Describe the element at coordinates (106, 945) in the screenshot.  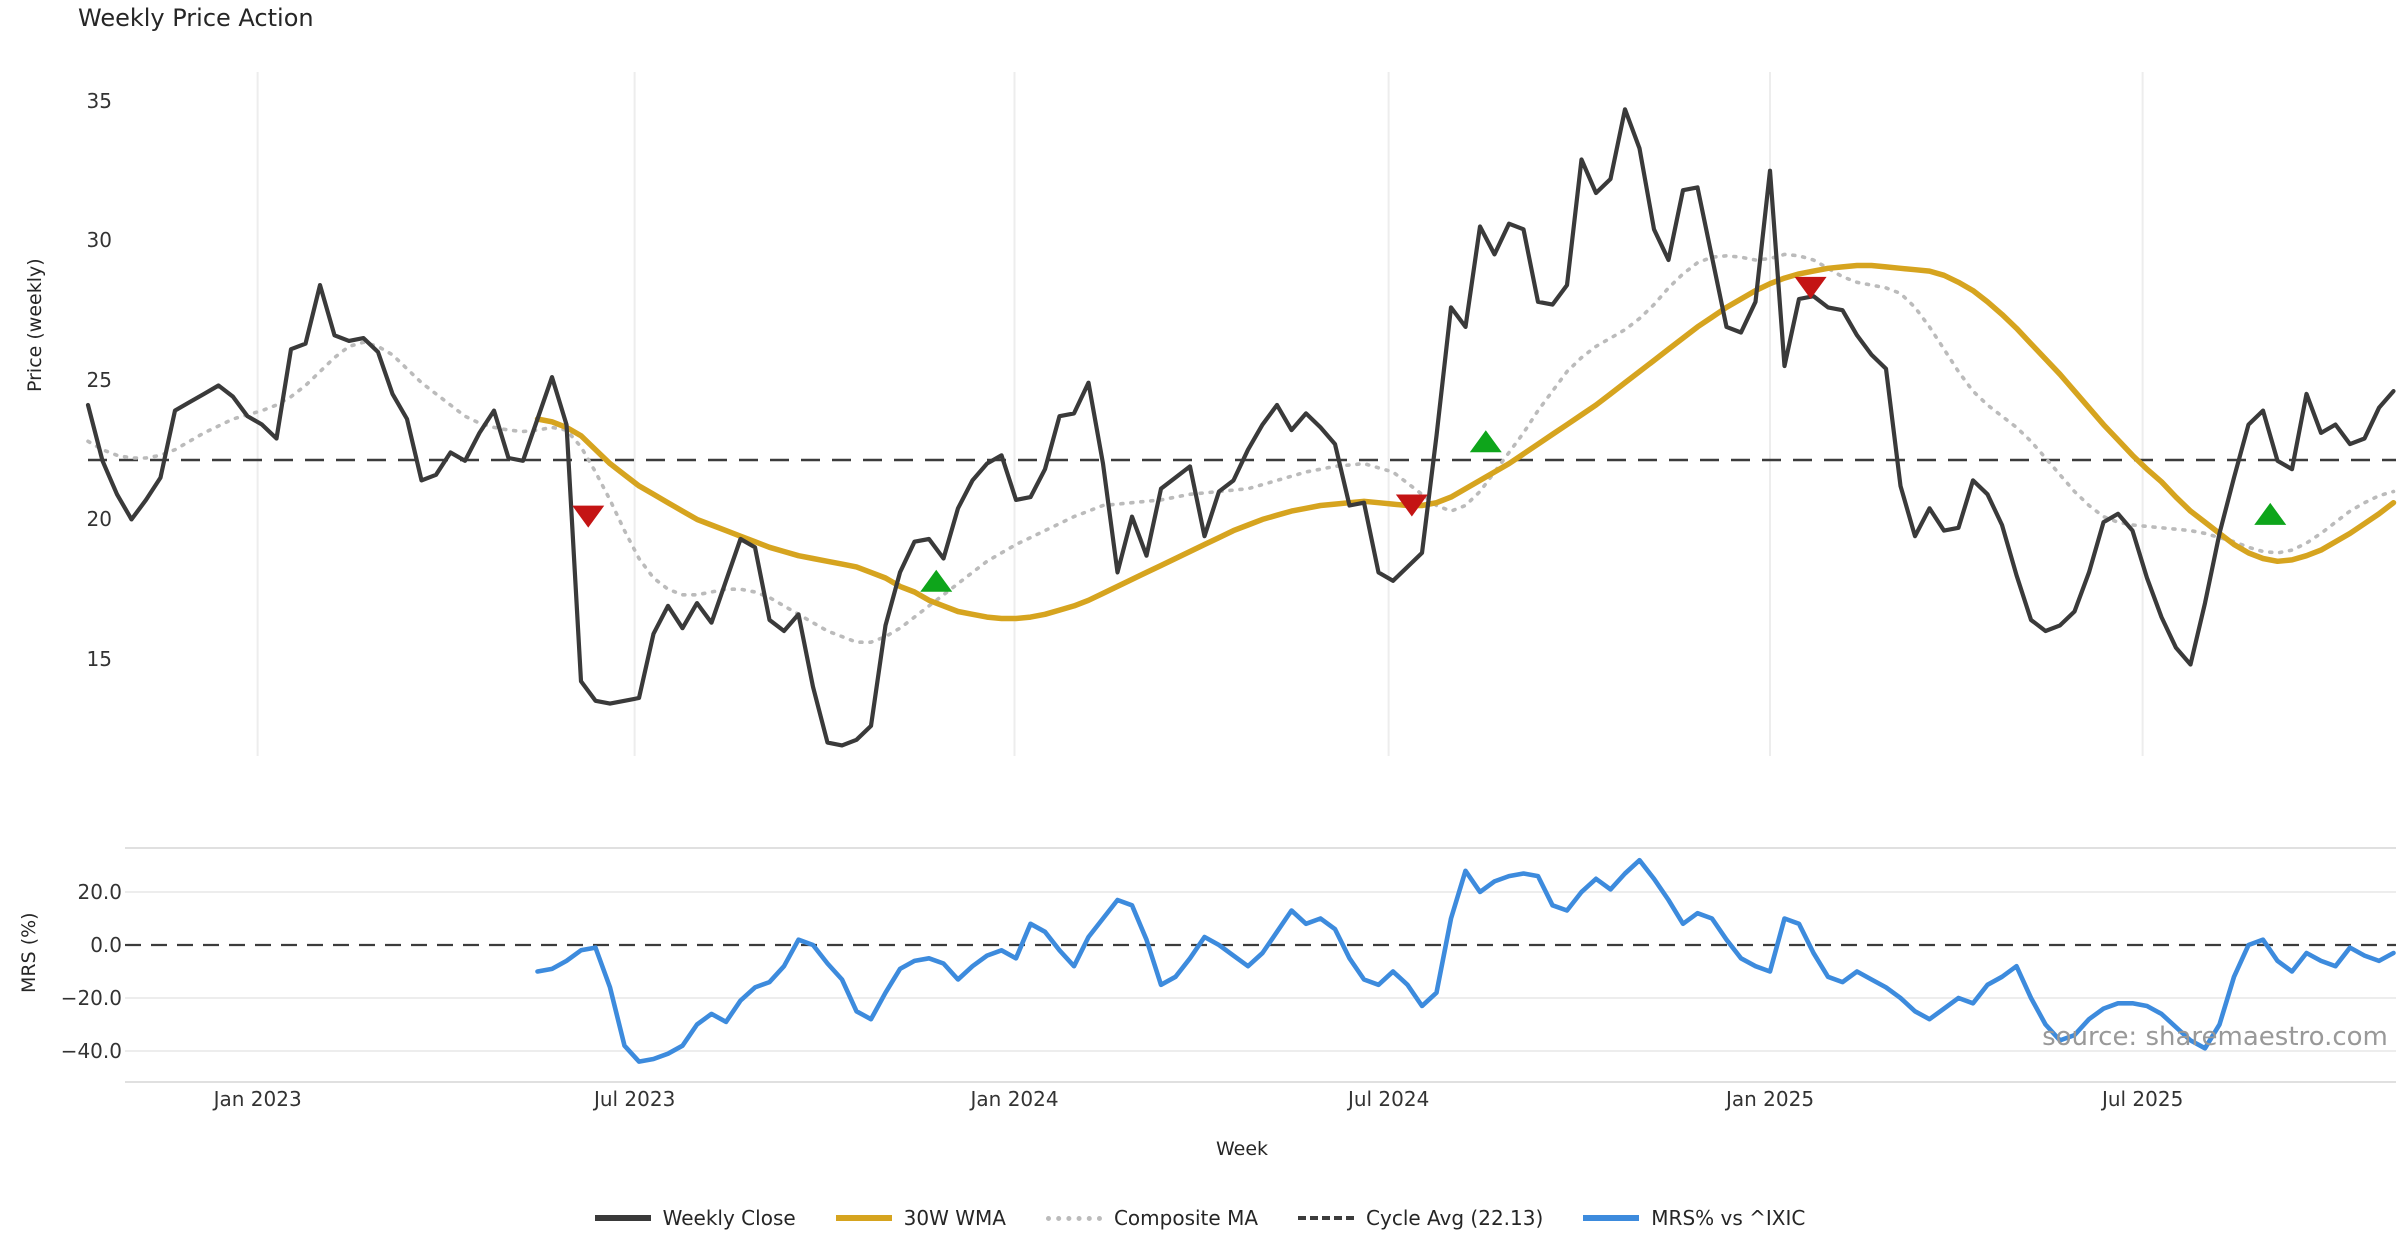
I see `mrs-tick-label: 0.0` at that location.